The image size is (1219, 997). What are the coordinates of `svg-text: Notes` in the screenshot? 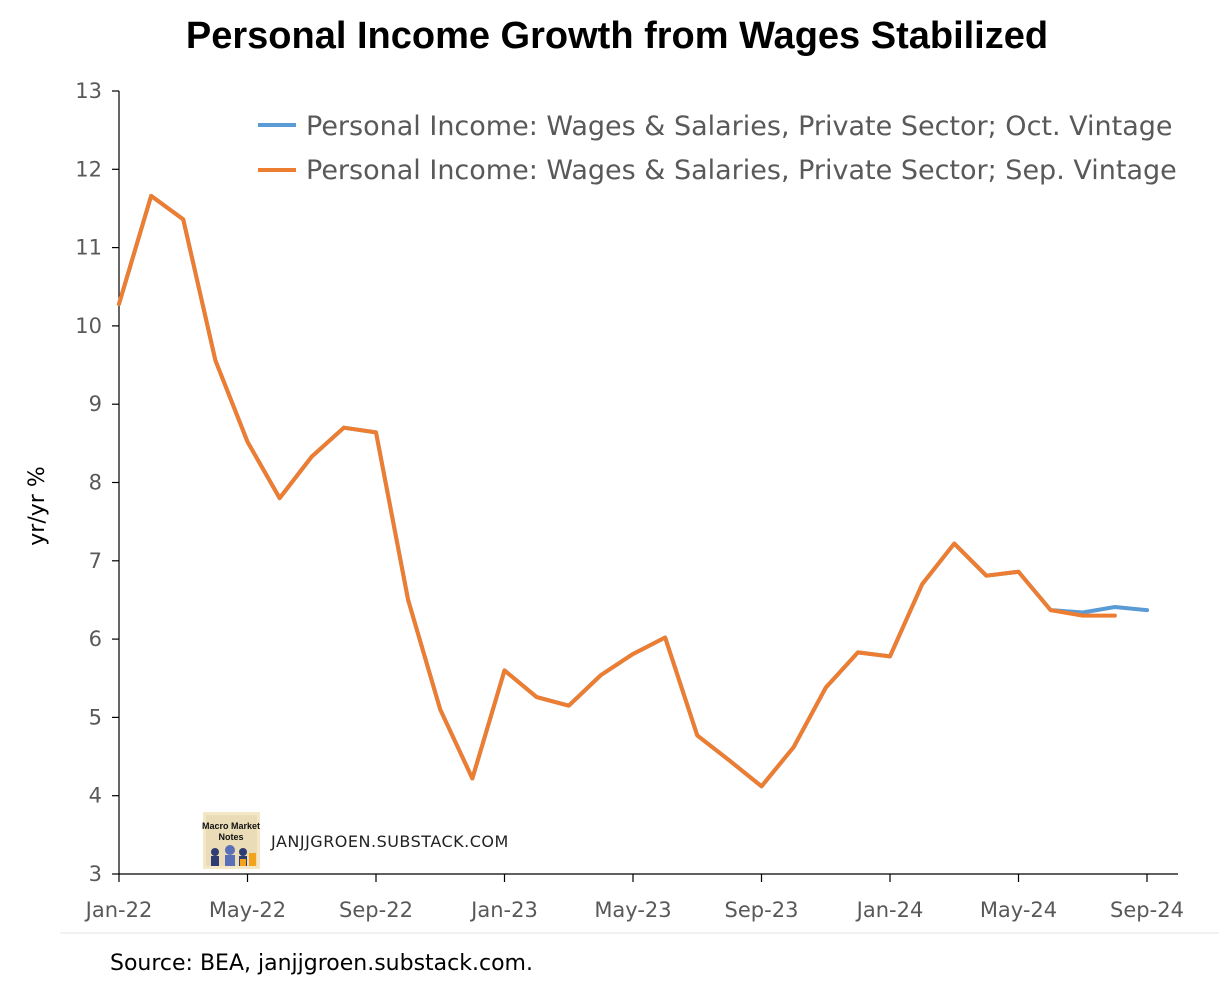 It's located at (230, 837).